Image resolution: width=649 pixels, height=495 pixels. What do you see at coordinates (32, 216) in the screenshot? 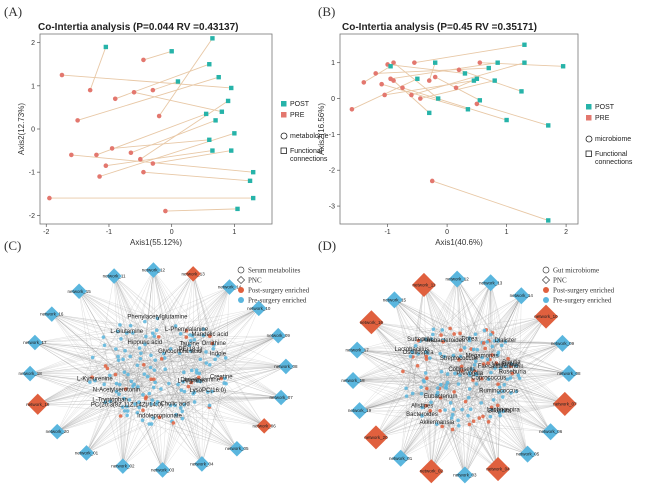
I see `y-tick-label: -2` at bounding box center [32, 216].